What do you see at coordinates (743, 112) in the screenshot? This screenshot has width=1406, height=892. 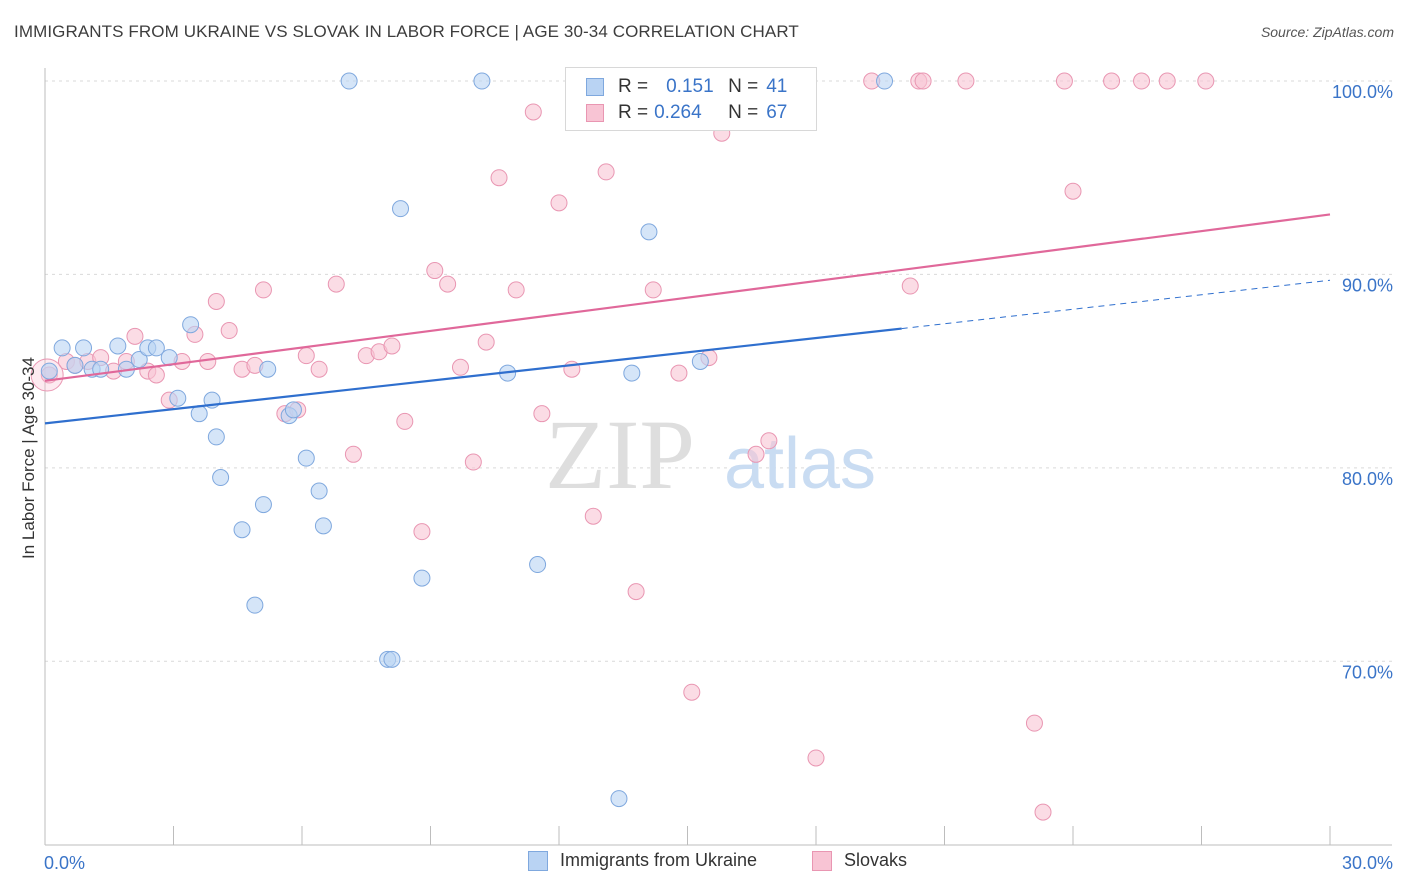 I see `legend-n-label-slovaks: N =` at bounding box center [743, 112].